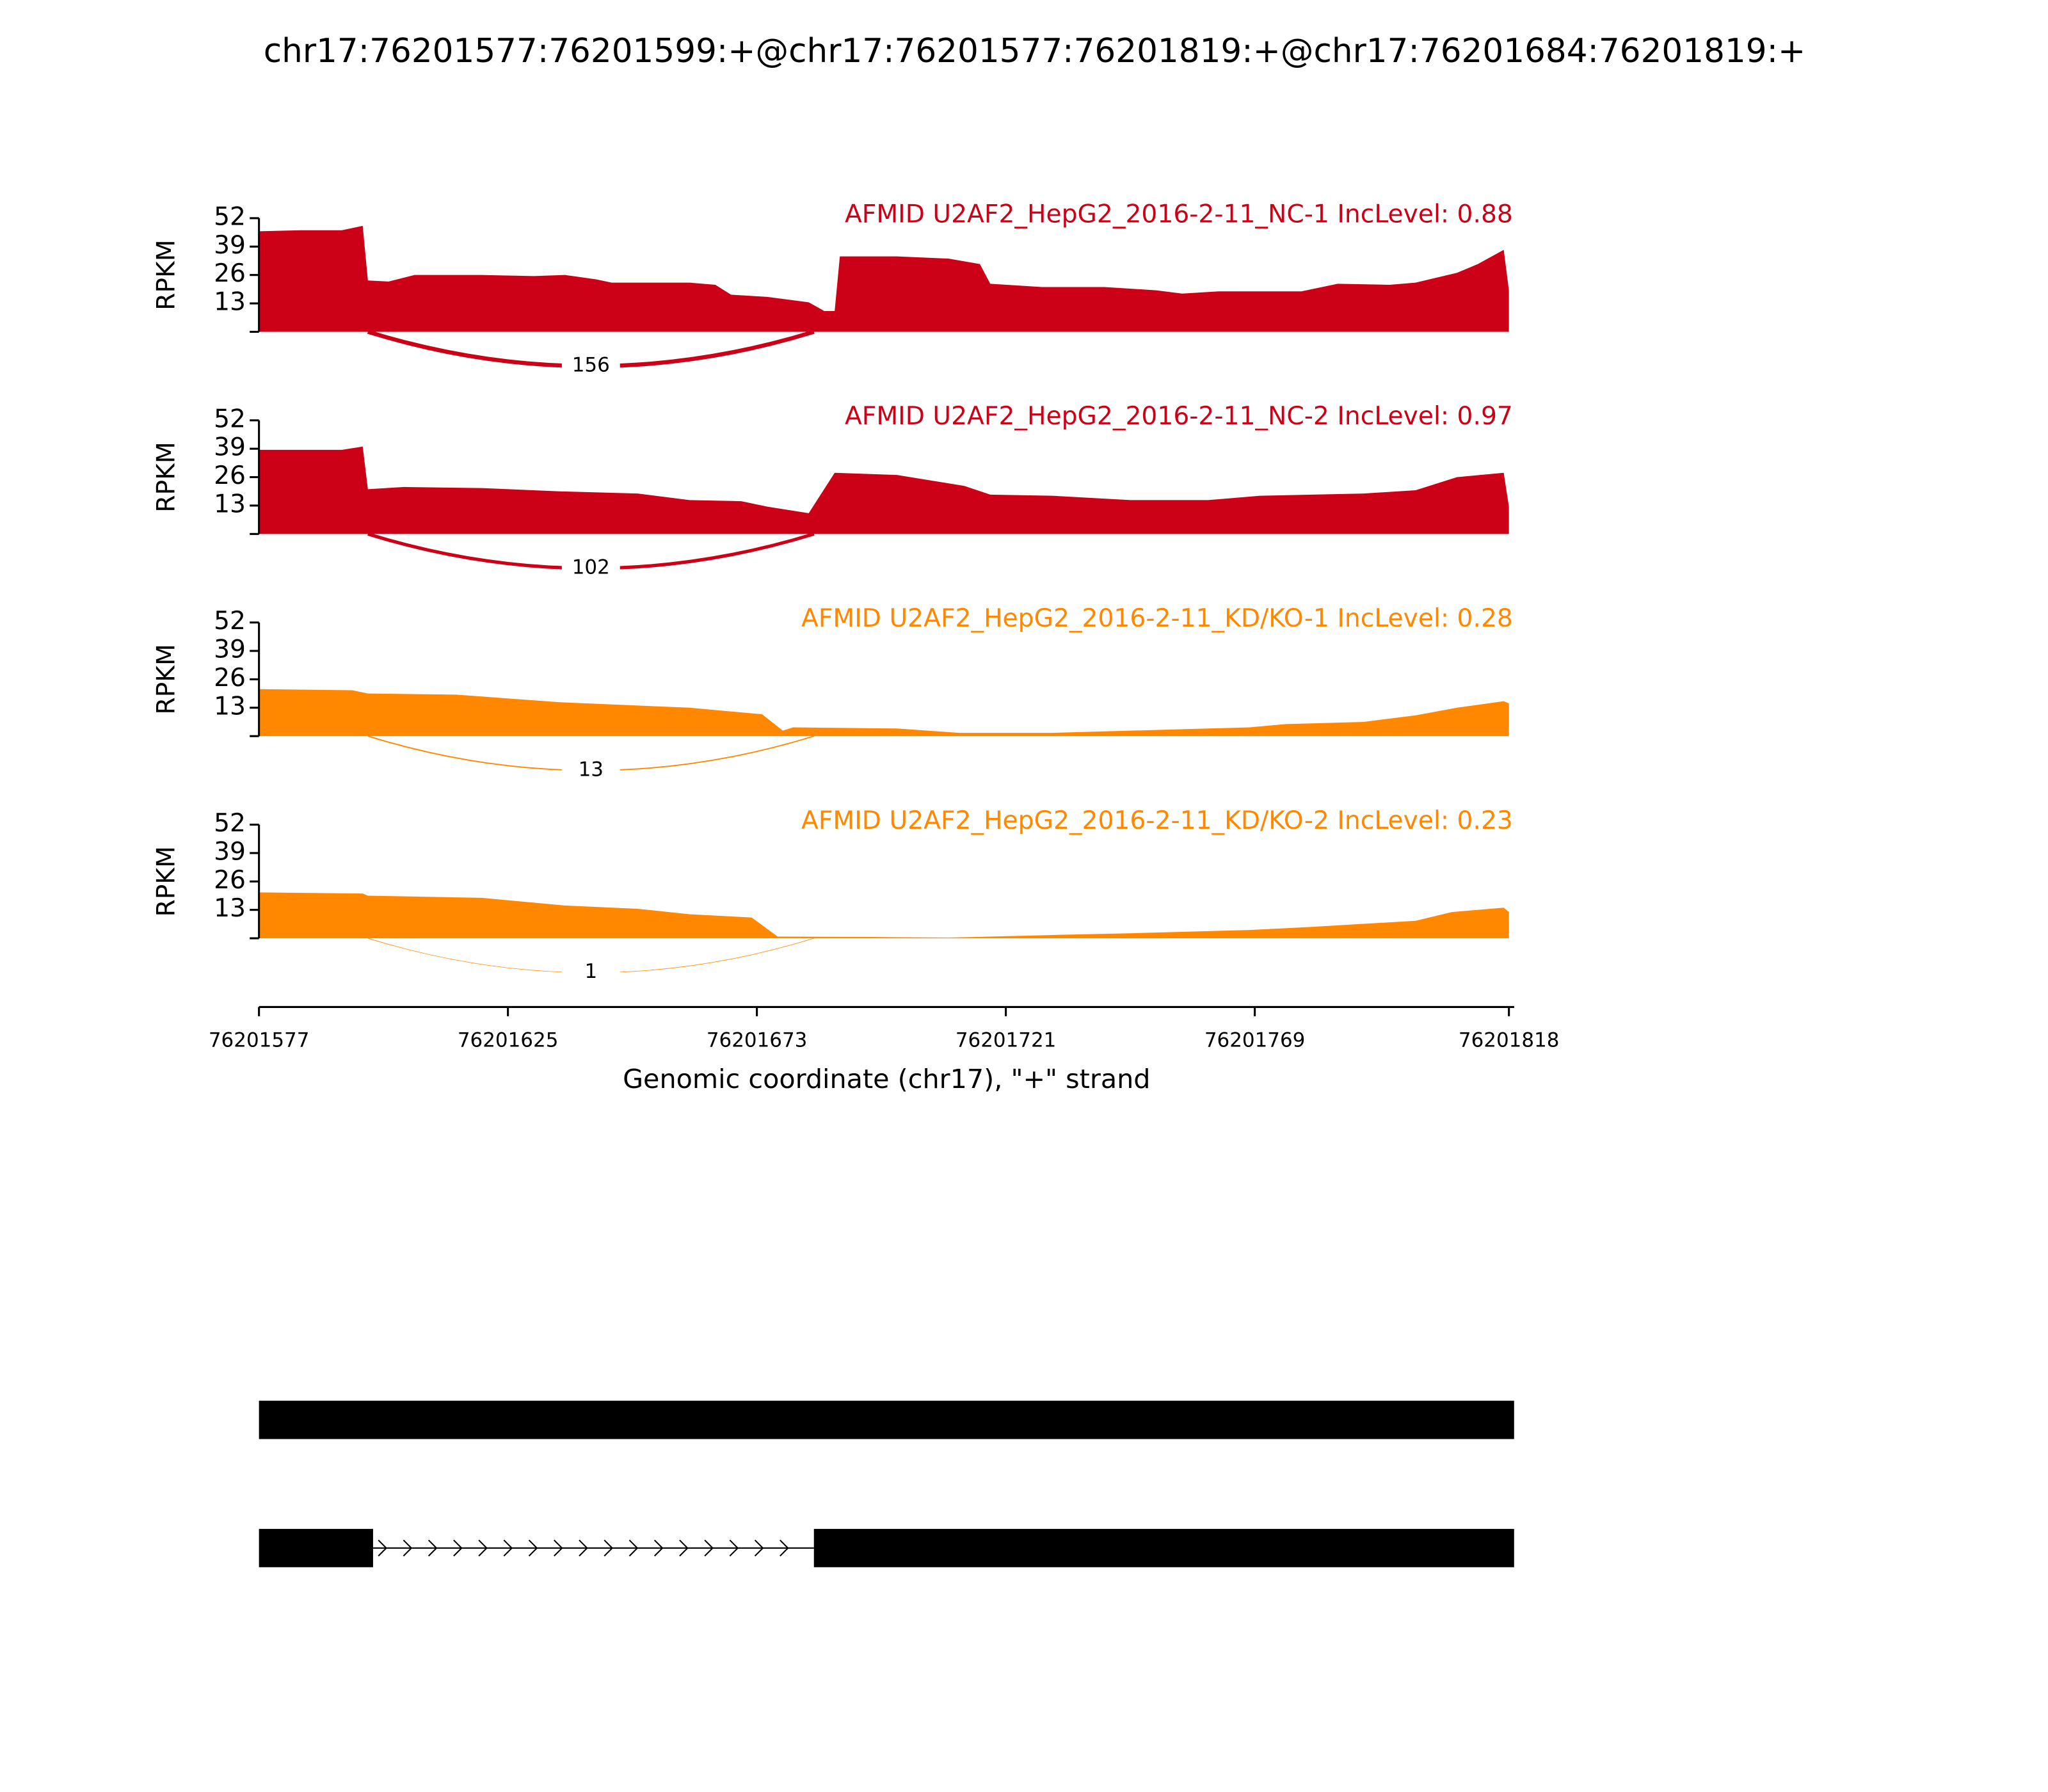 The image size is (2048, 1792). I want to click on junction-count: 156, so click(591, 365).